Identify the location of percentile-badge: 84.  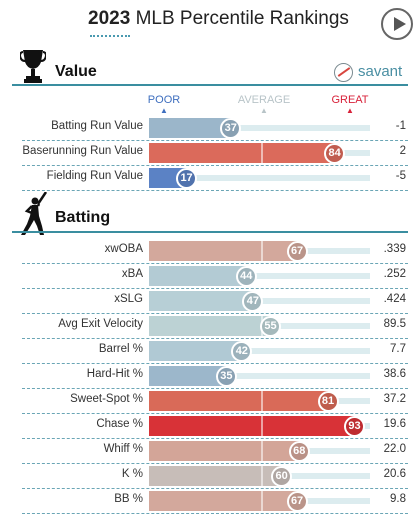
(335, 153).